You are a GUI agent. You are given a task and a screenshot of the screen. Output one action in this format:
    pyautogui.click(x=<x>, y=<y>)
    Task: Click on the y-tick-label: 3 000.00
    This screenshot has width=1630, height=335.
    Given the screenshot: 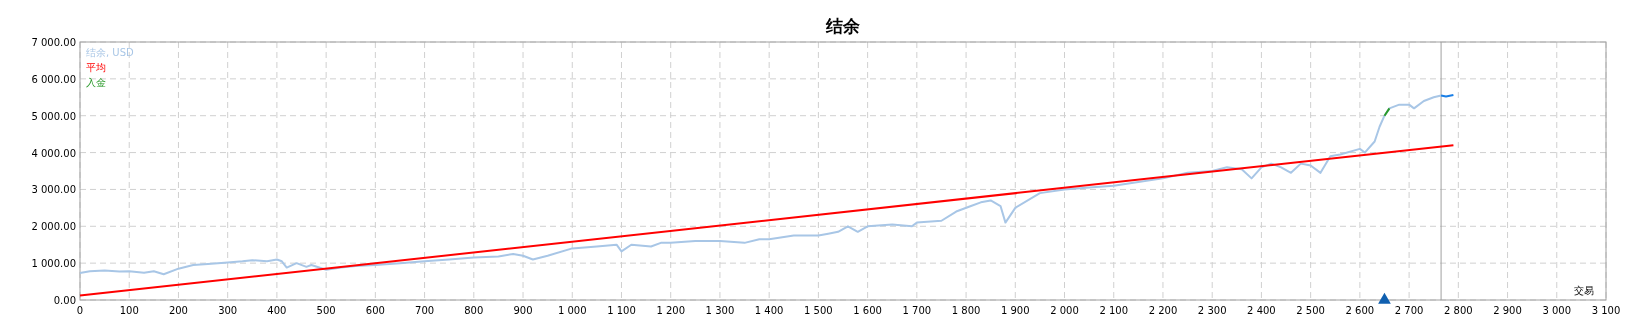 What is the action you would take?
    pyautogui.click(x=53, y=190)
    